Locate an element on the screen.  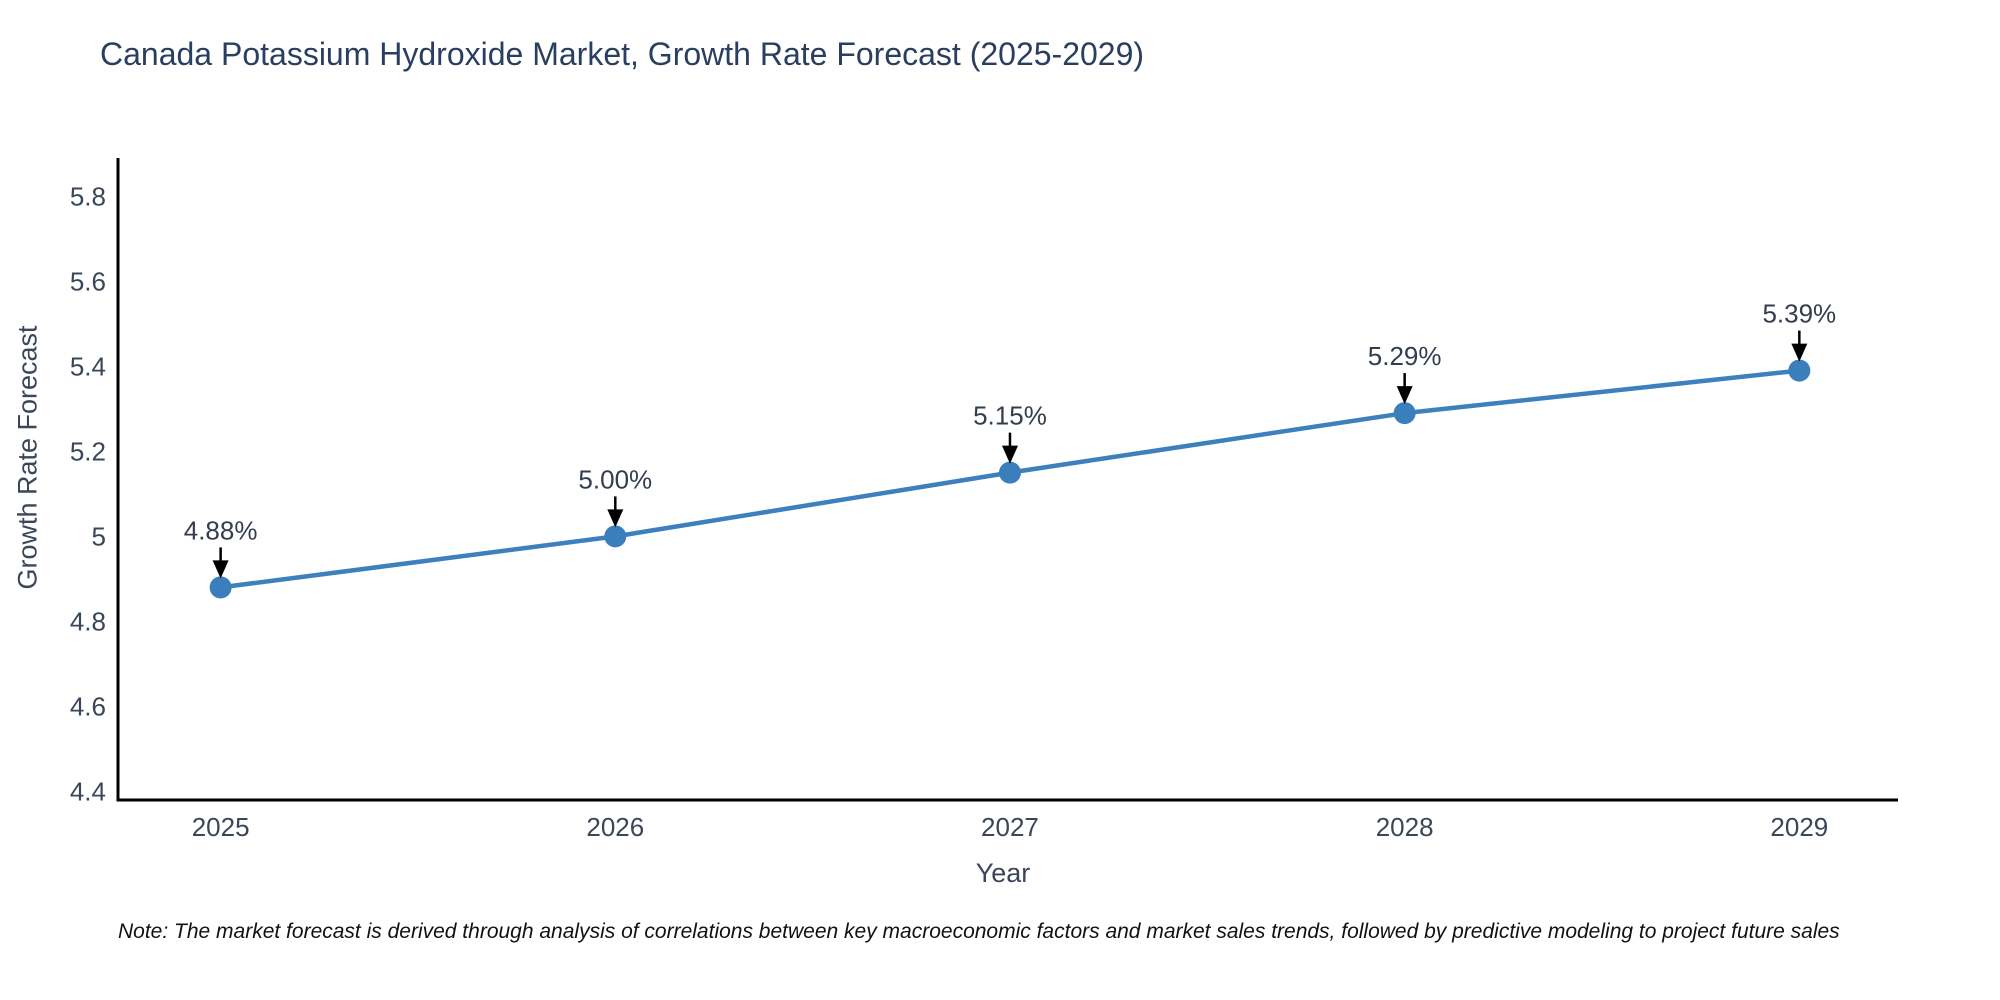
x-tick-label: 2026 is located at coordinates (615, 827).